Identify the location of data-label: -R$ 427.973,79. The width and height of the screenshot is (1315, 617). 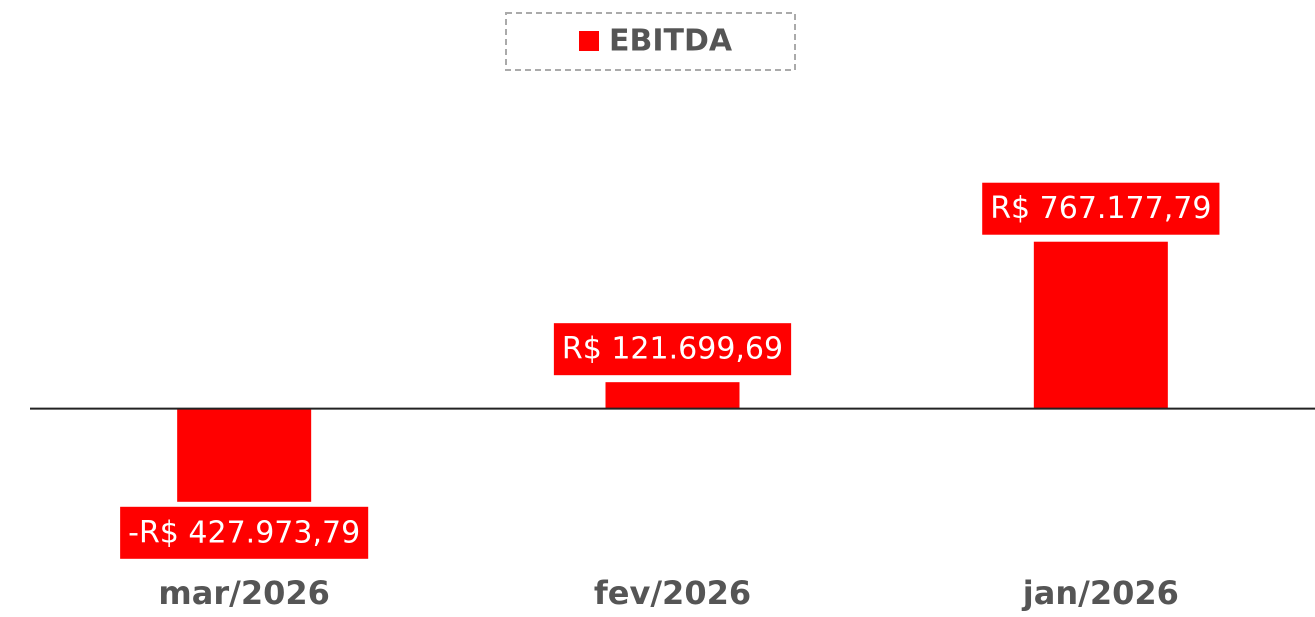
(244, 532).